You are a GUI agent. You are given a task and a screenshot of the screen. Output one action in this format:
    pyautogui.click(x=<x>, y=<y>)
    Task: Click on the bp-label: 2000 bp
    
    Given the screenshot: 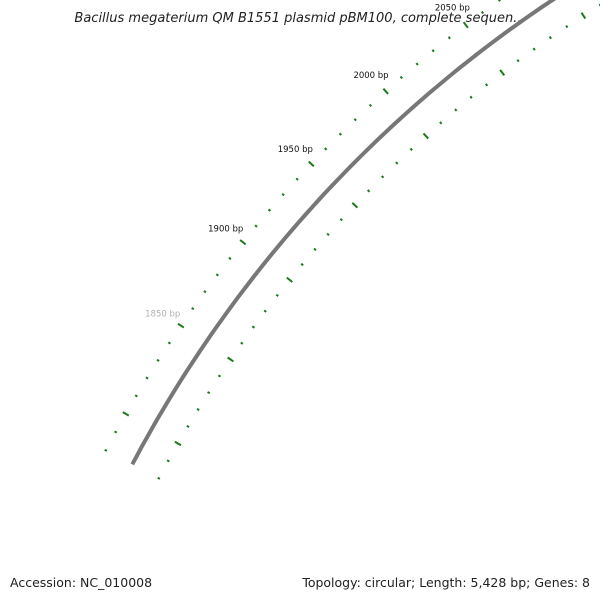 What is the action you would take?
    pyautogui.click(x=370, y=76)
    